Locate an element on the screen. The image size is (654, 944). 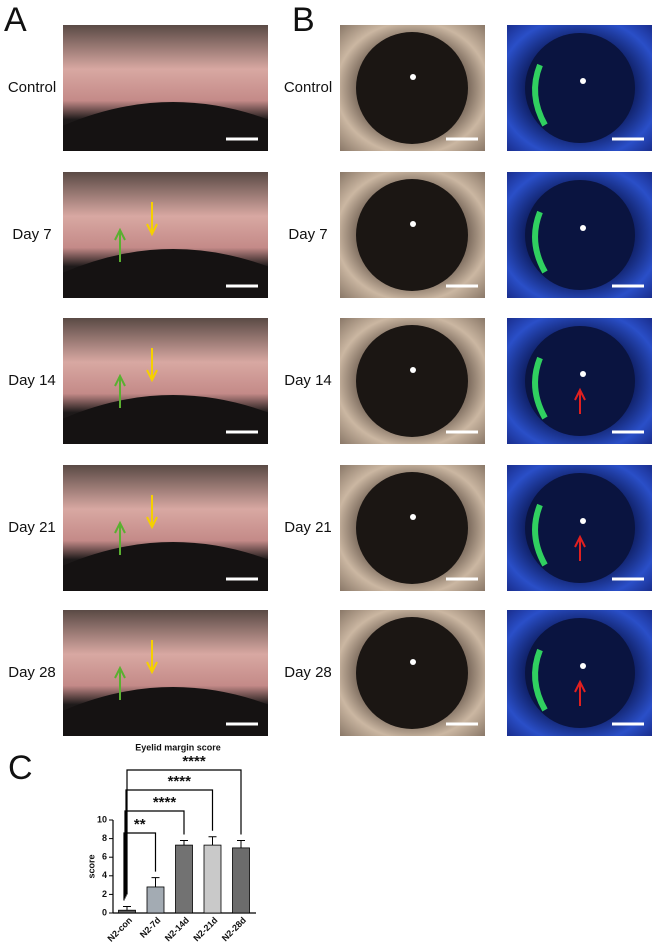
panel-label: C is located at coordinates (20, 768).